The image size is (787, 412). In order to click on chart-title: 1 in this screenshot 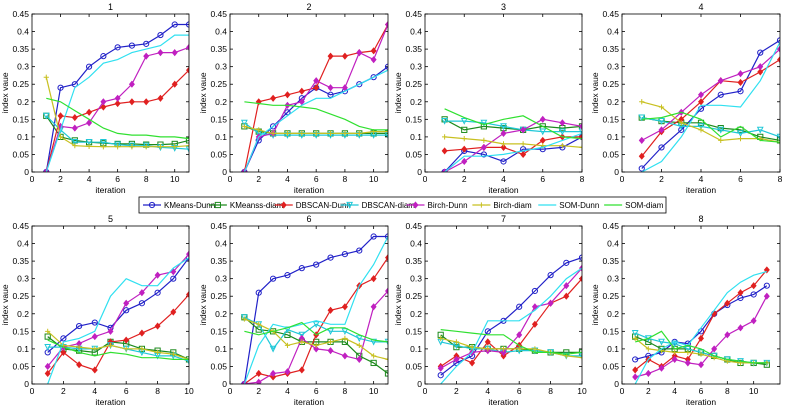, I will do `click(110, 7)`.